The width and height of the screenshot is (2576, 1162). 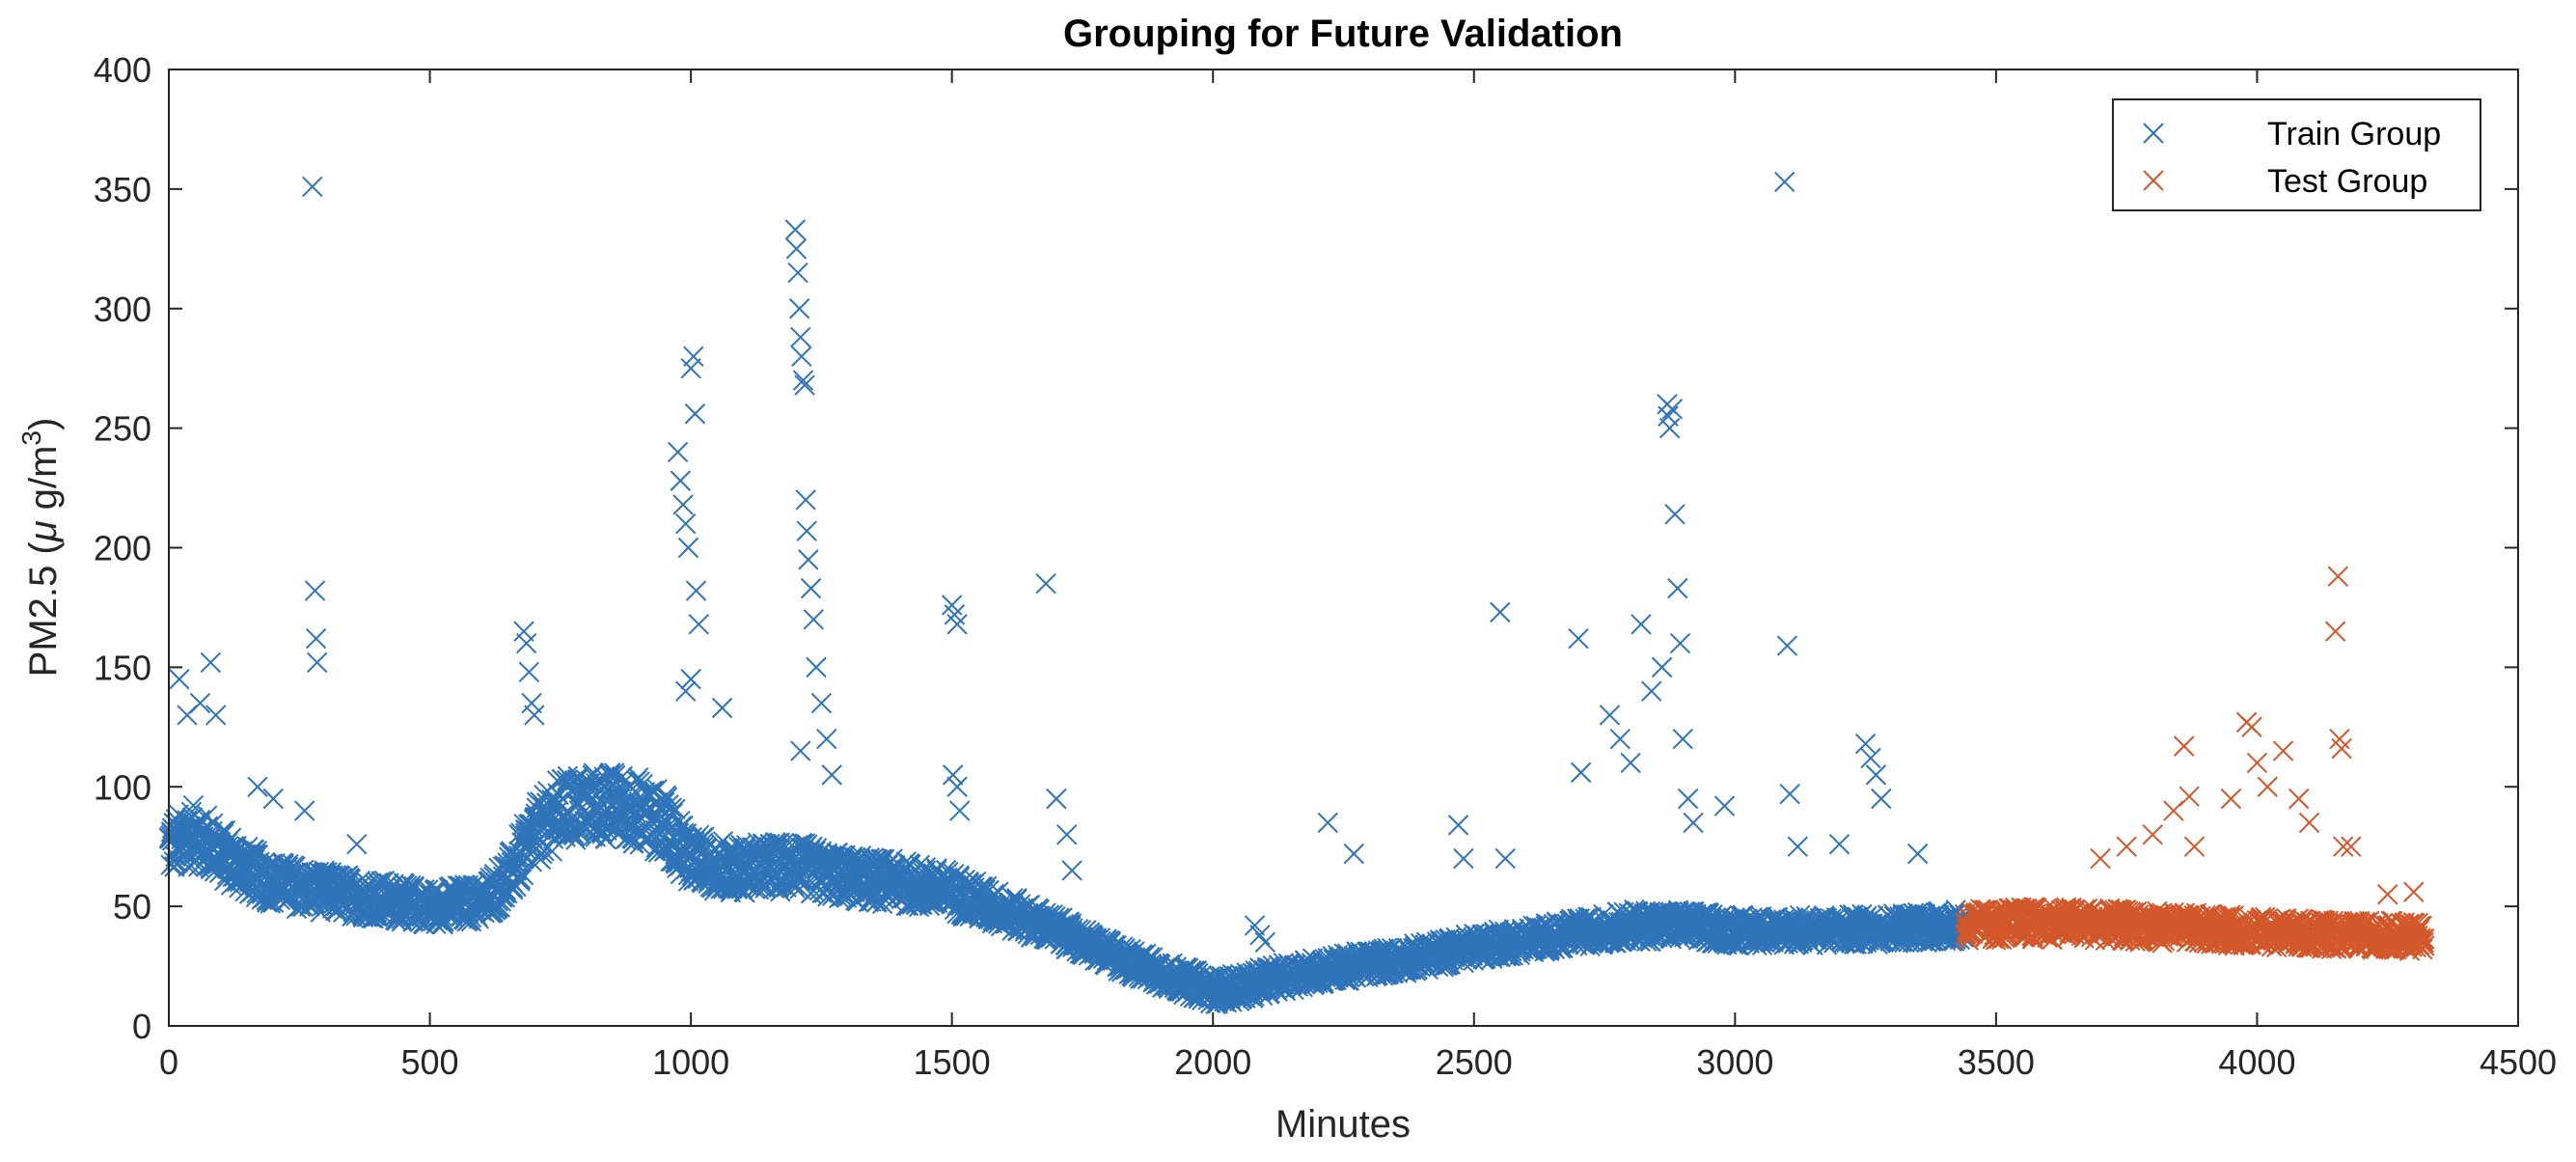 What do you see at coordinates (123, 787) in the screenshot?
I see `y-tick-label: 100` at bounding box center [123, 787].